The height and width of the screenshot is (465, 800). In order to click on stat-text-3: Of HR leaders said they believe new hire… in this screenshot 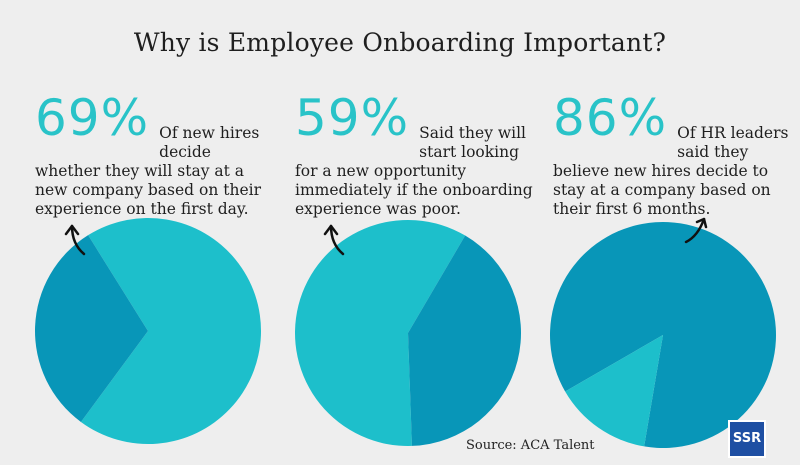, I will do `click(671, 171)`.